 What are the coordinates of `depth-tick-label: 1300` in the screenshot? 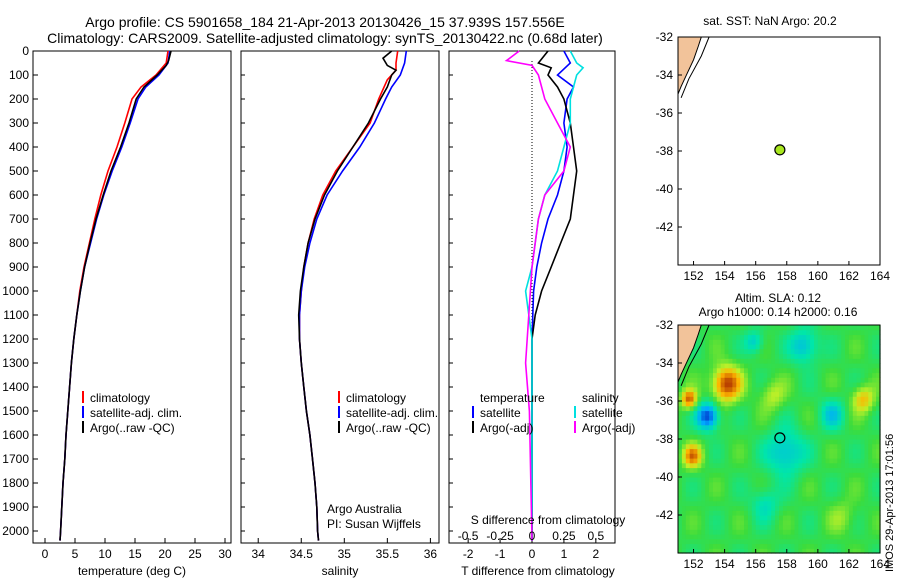 It's located at (15, 363).